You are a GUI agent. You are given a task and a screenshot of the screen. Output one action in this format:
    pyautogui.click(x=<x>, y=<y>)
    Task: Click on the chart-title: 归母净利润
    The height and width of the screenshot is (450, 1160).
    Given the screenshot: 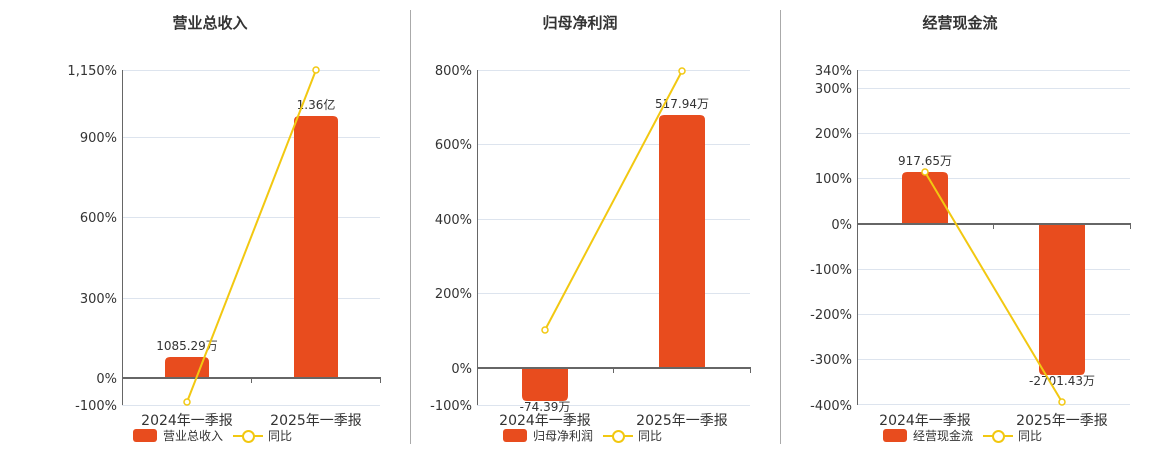 What is the action you would take?
    pyautogui.click(x=580, y=23)
    